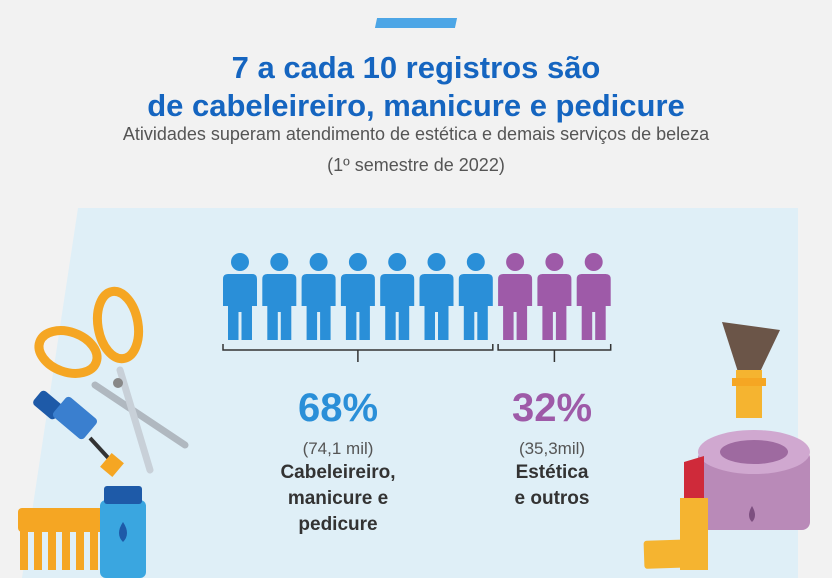 The image size is (832, 578). Describe the element at coordinates (123, 532) in the screenshot. I see `spray-bottle-icon` at that location.